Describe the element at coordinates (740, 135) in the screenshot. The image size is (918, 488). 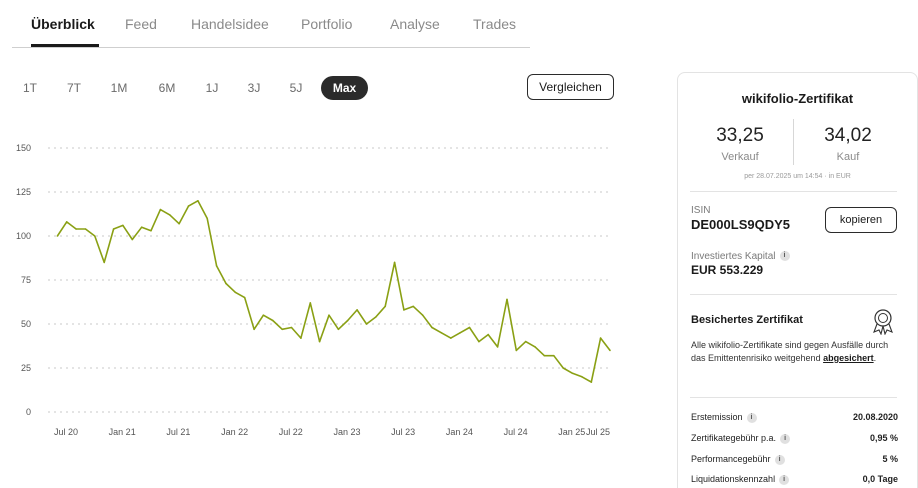
I see `sell-price: 33,25` at that location.